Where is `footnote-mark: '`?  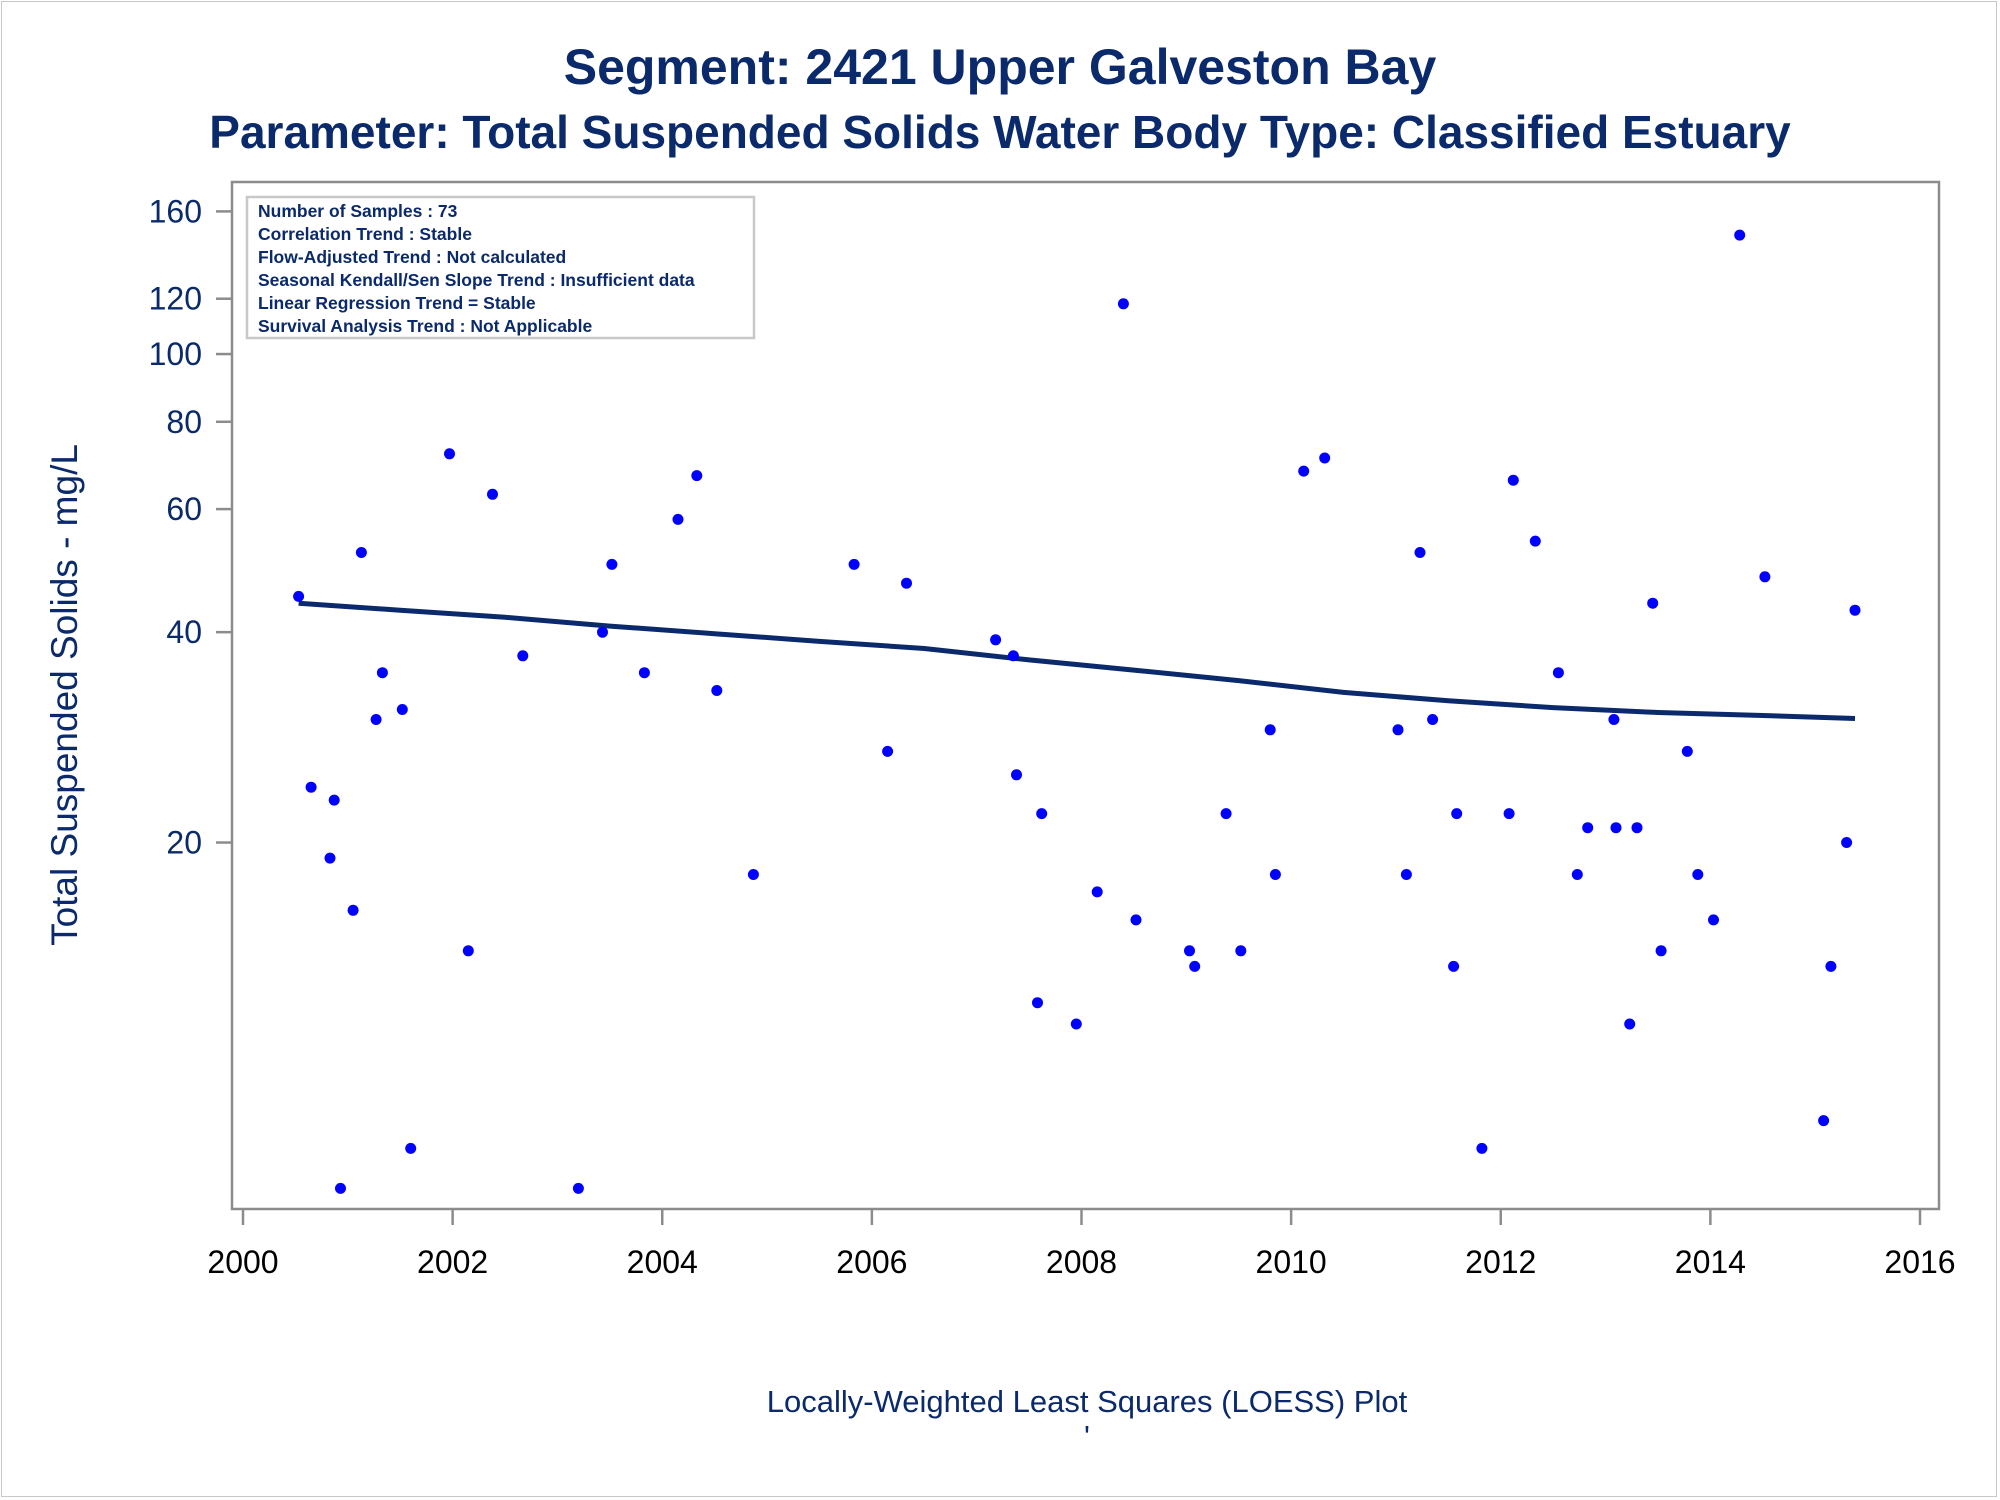 footnote-mark: ' is located at coordinates (1087, 1436).